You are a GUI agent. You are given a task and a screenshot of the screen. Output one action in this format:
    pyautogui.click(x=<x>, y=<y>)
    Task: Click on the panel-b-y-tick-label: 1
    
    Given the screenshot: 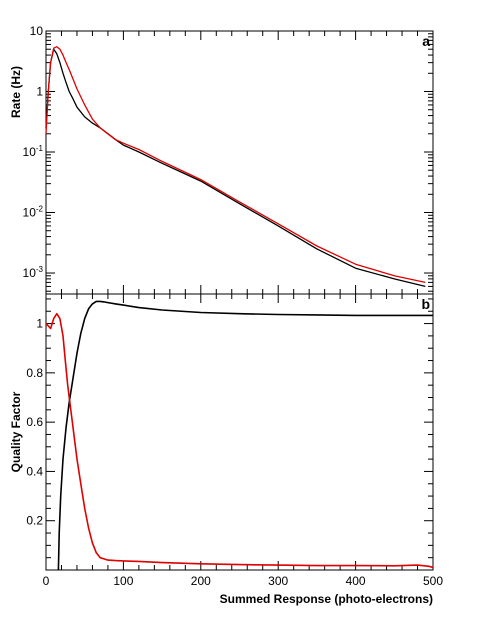 What is the action you would take?
    pyautogui.click(x=39, y=324)
    